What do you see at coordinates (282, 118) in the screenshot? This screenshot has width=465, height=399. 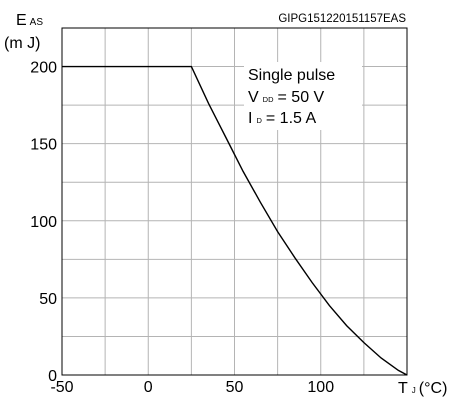 I see `annotation-line-3: I D = 1.5 A` at bounding box center [282, 118].